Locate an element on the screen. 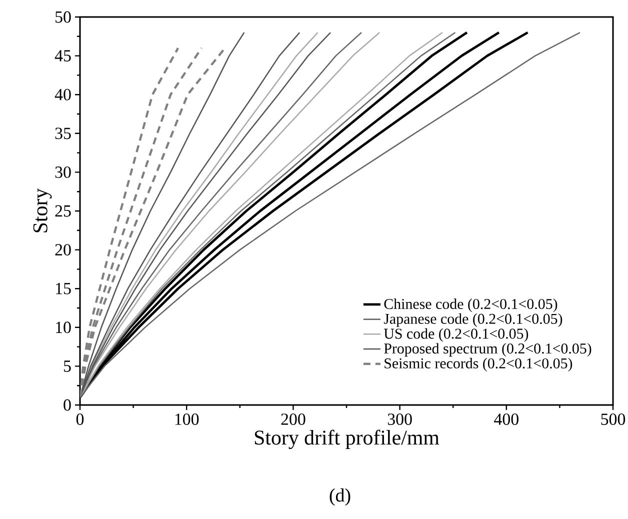 The width and height of the screenshot is (628, 519). y-tick-label: 15 is located at coordinates (63, 288).